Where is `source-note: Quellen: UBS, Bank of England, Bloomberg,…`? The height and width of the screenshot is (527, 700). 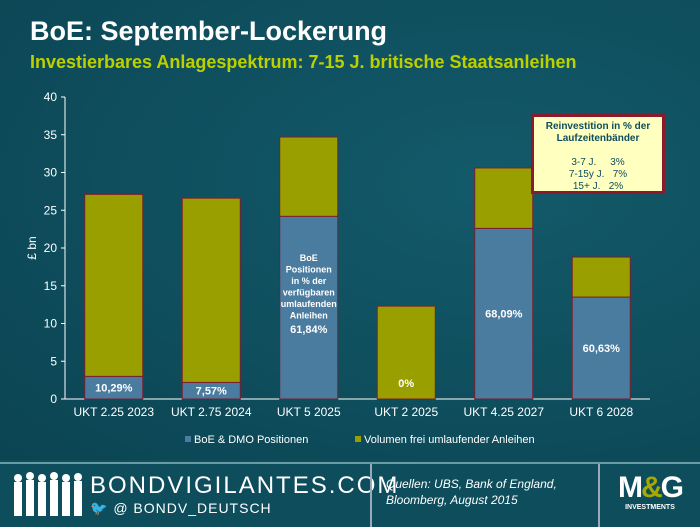
source-note: Quellen: UBS, Bank of England, Bloomberg,… is located at coordinates (476, 492).